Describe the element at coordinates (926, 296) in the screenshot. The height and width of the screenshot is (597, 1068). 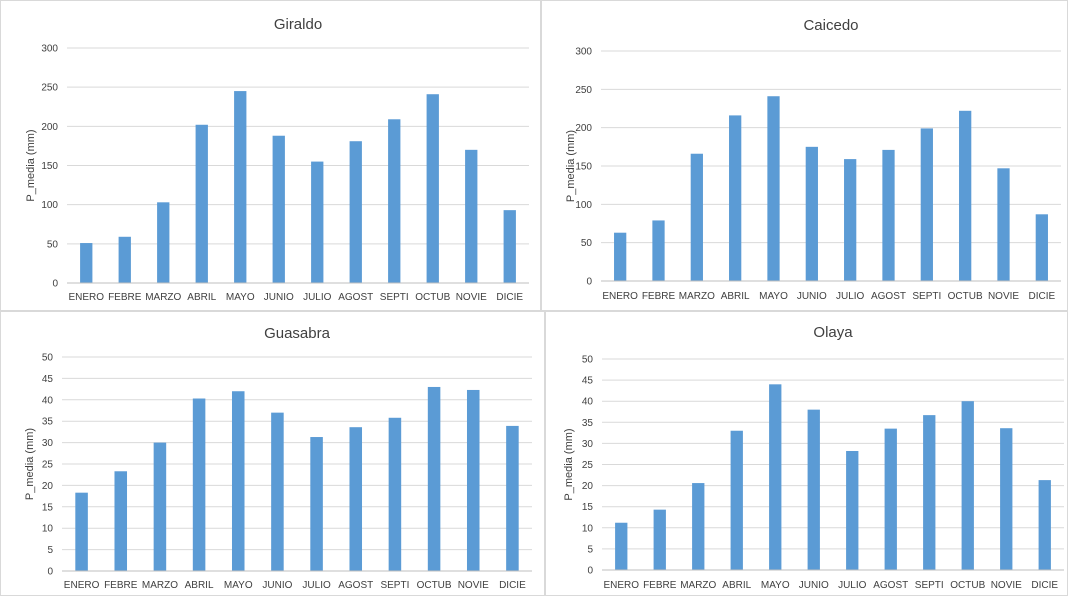
I see `x-tick-label: SEPTI` at that location.